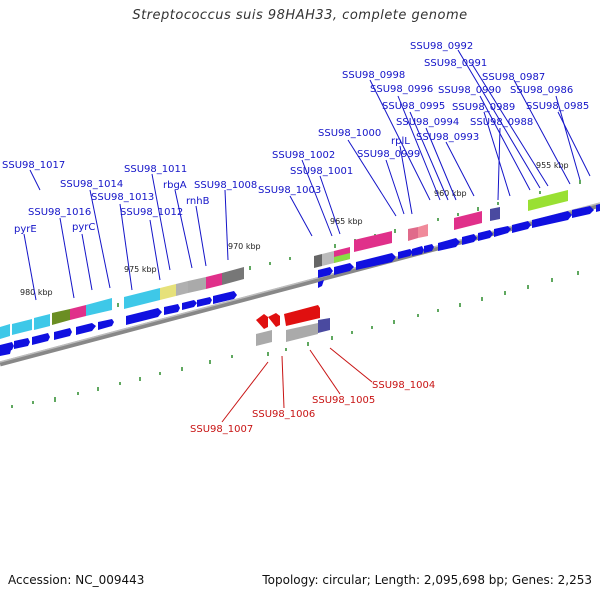 The width and height of the screenshot is (600, 600). I want to click on gene-label: SSU98_0990, so click(469, 90).